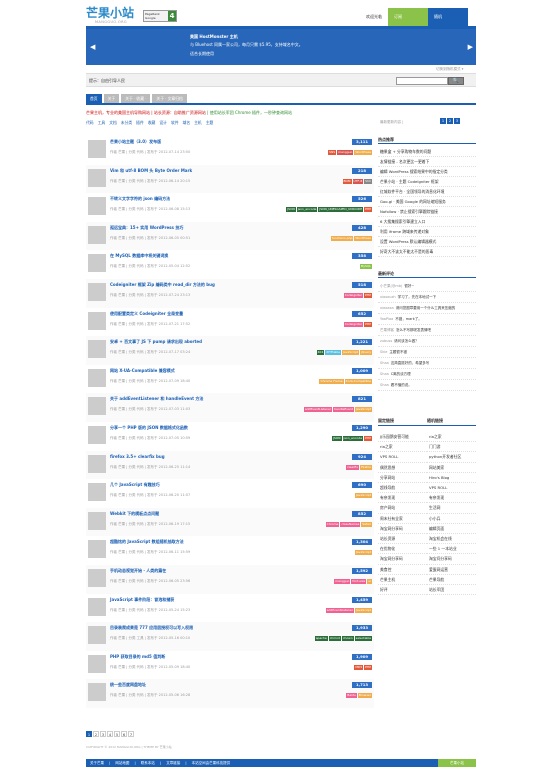 The width and height of the screenshot is (560, 776). What do you see at coordinates (351, 696) in the screenshot?
I see `tag-link: Baidu` at bounding box center [351, 696].